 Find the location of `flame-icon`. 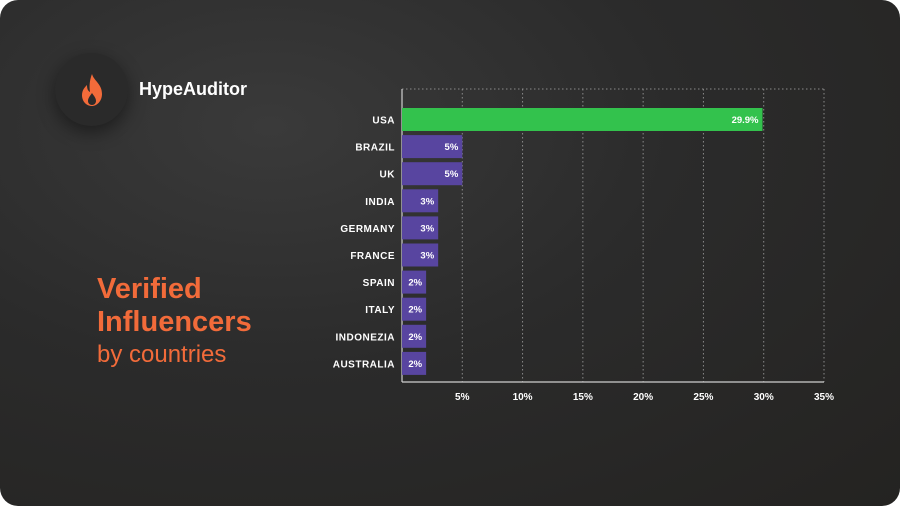

flame-icon is located at coordinates (91, 89).